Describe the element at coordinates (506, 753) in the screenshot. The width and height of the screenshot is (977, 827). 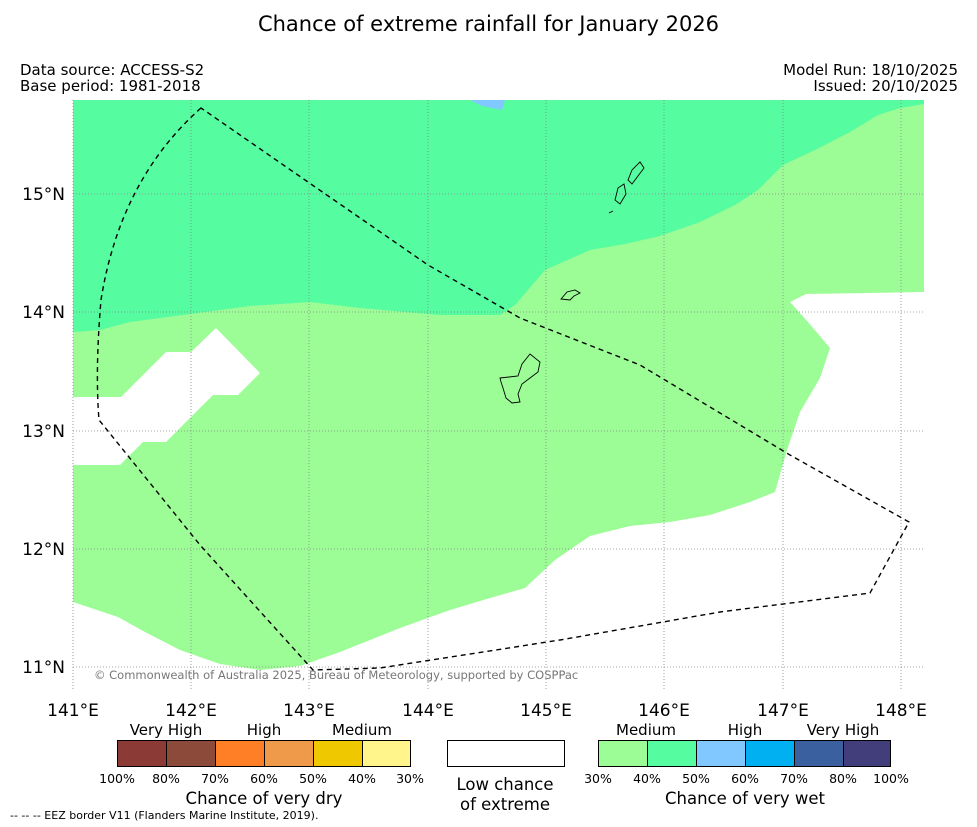
I see `low-chance-swatch` at that location.